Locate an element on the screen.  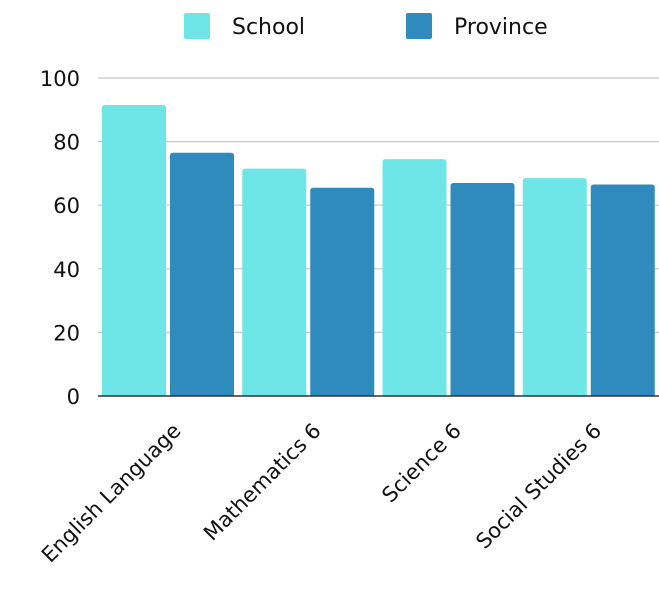
legend-label-school: School is located at coordinates (268, 27).